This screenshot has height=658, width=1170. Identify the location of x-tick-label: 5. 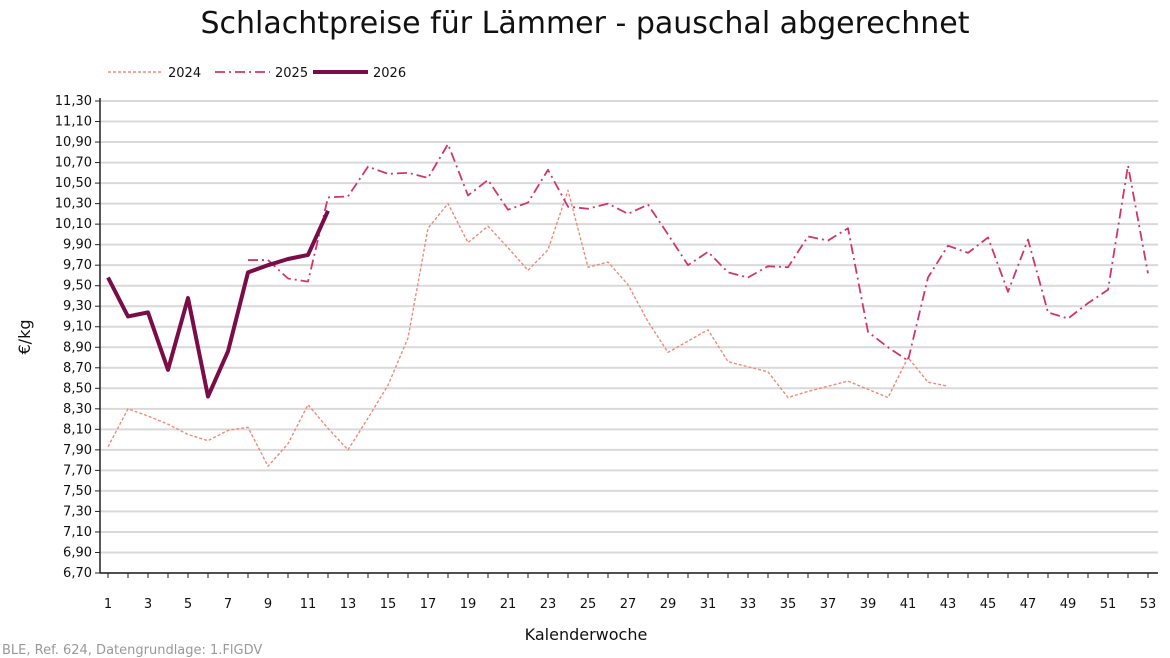
(188, 604).